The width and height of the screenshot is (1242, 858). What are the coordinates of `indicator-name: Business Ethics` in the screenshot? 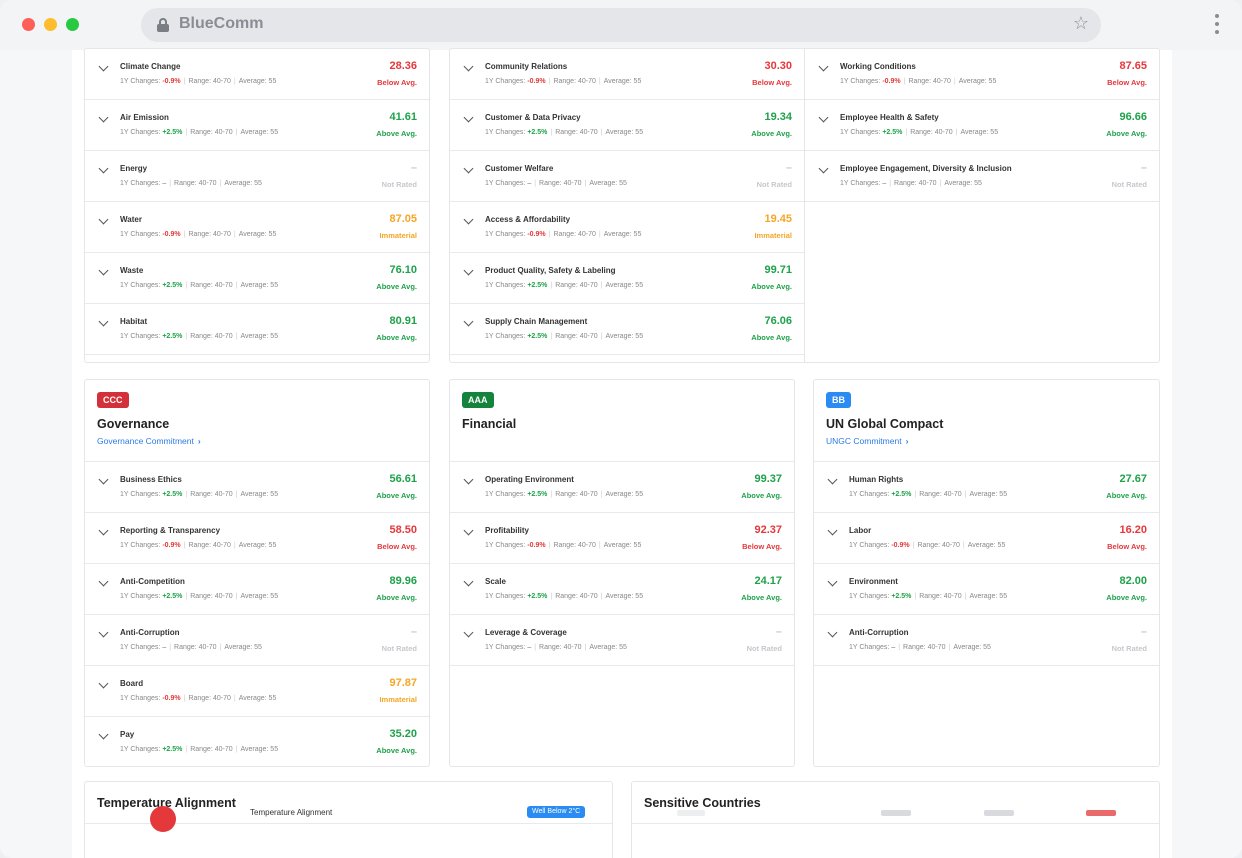 It's located at (151, 479).